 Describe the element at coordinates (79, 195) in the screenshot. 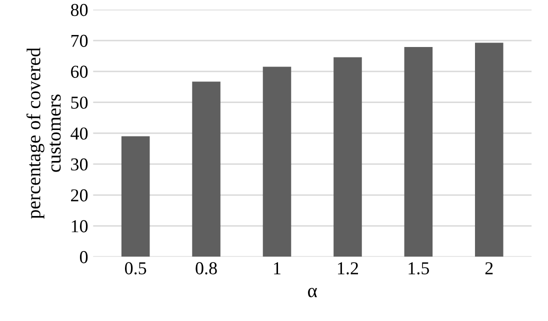

I see `y-tick-label: 20` at that location.